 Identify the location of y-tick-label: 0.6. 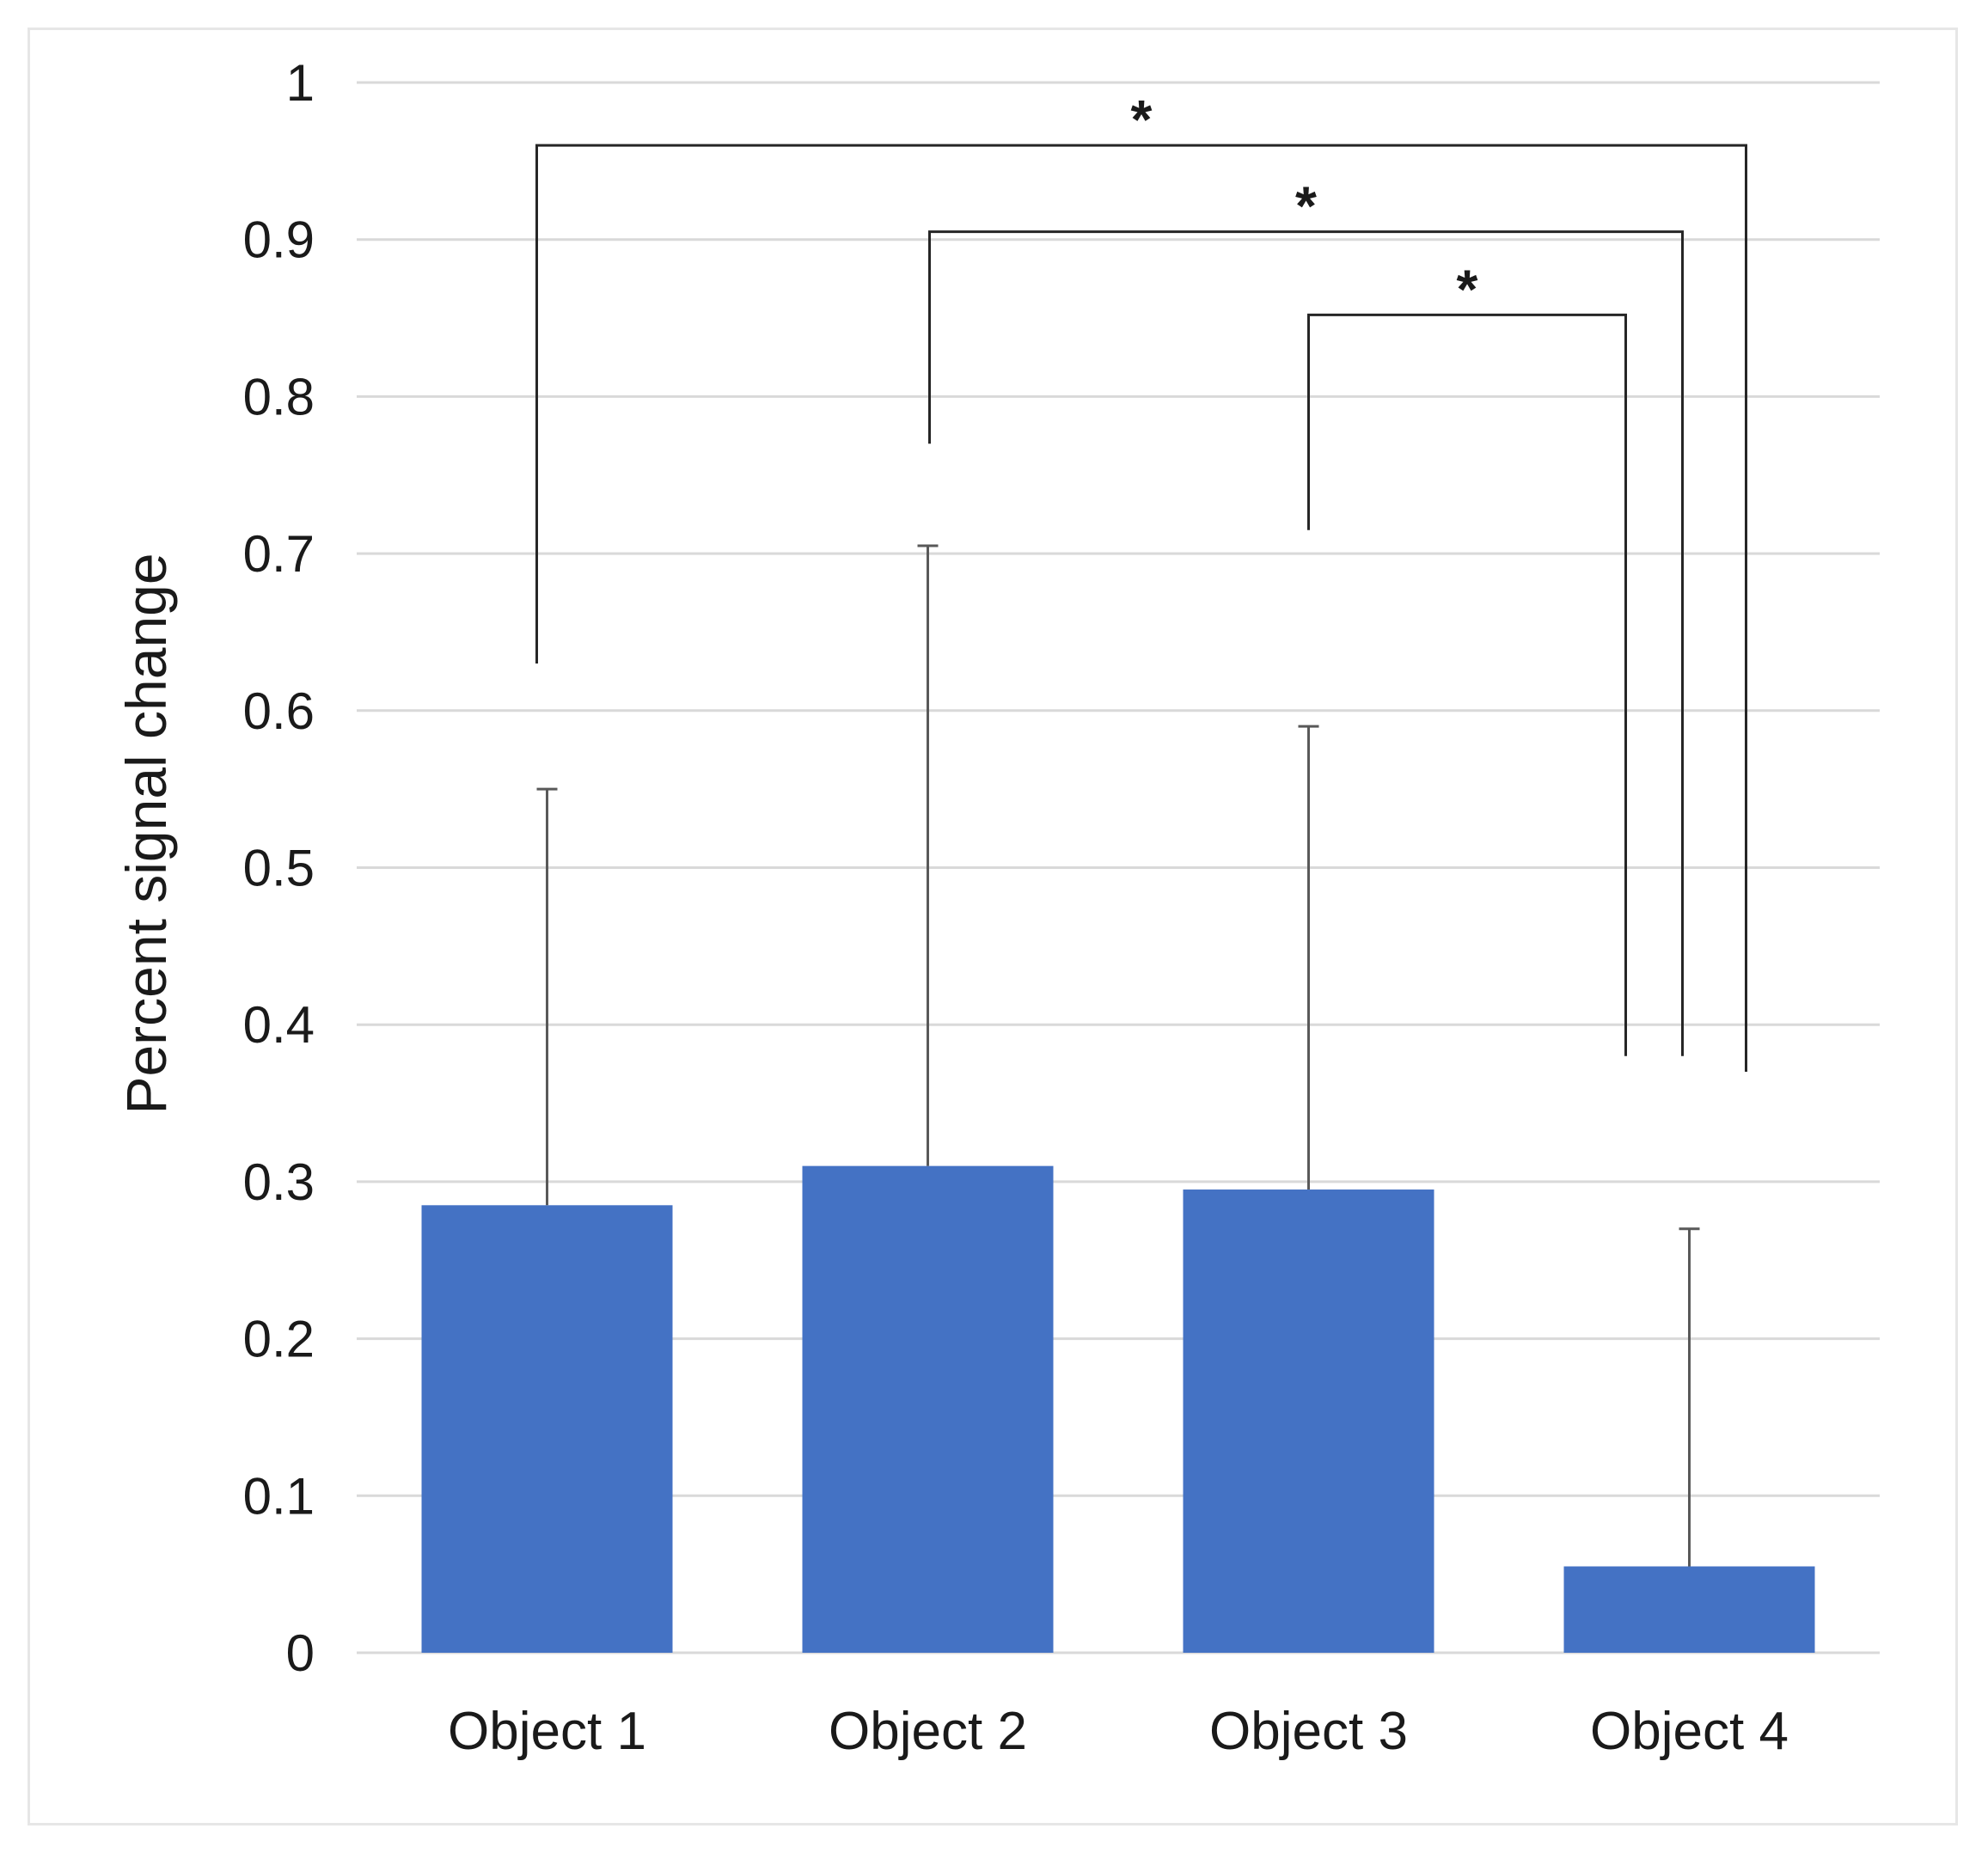
(279, 711).